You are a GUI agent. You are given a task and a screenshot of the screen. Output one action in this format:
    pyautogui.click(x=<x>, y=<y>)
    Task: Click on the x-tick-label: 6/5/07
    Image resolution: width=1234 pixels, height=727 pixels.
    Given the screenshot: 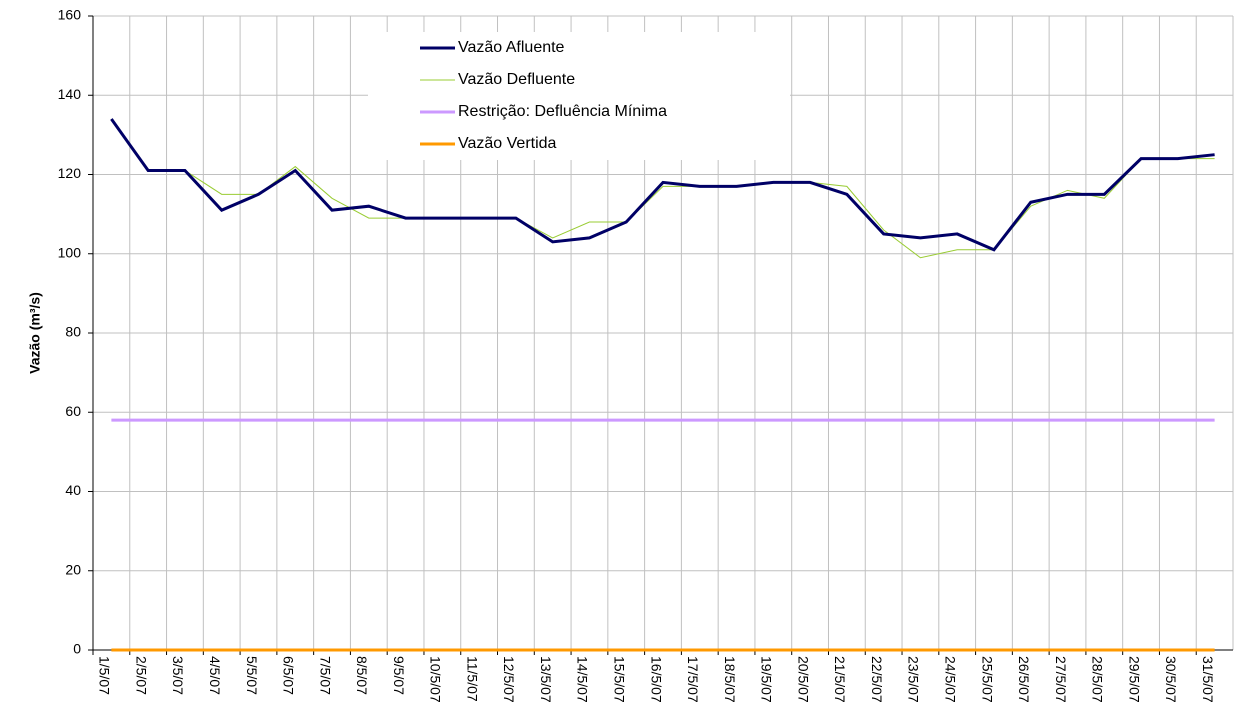 What is the action you would take?
    pyautogui.click(x=289, y=675)
    